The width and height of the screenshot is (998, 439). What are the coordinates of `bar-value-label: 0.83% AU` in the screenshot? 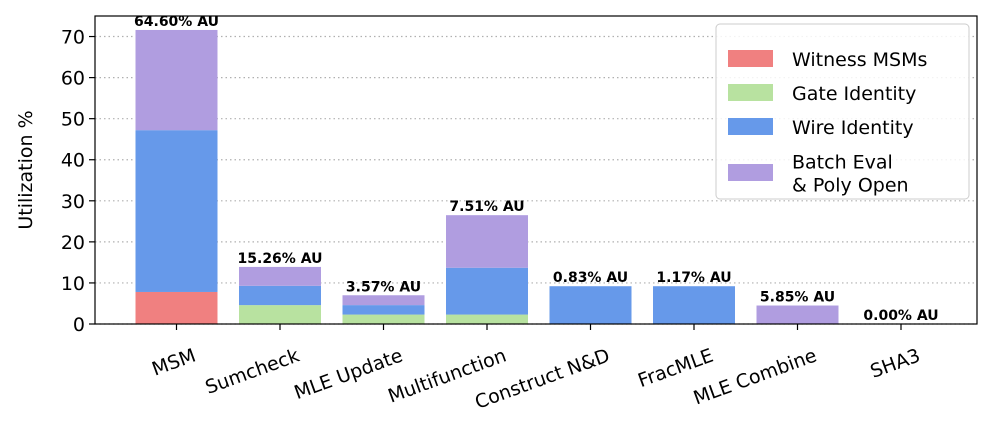 It's located at (590, 278).